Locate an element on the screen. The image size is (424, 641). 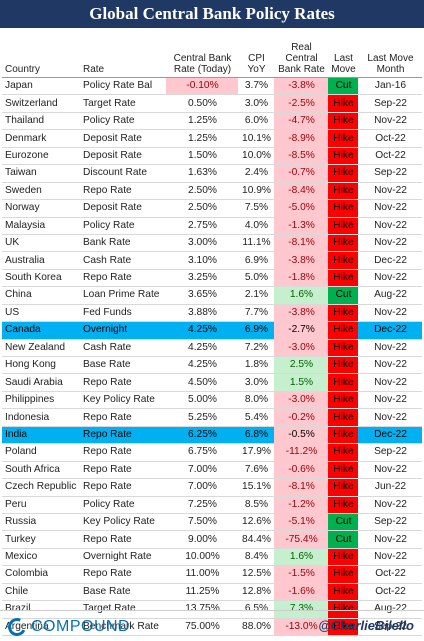
compound-logo: COMPOUND is located at coordinates (67, 627).